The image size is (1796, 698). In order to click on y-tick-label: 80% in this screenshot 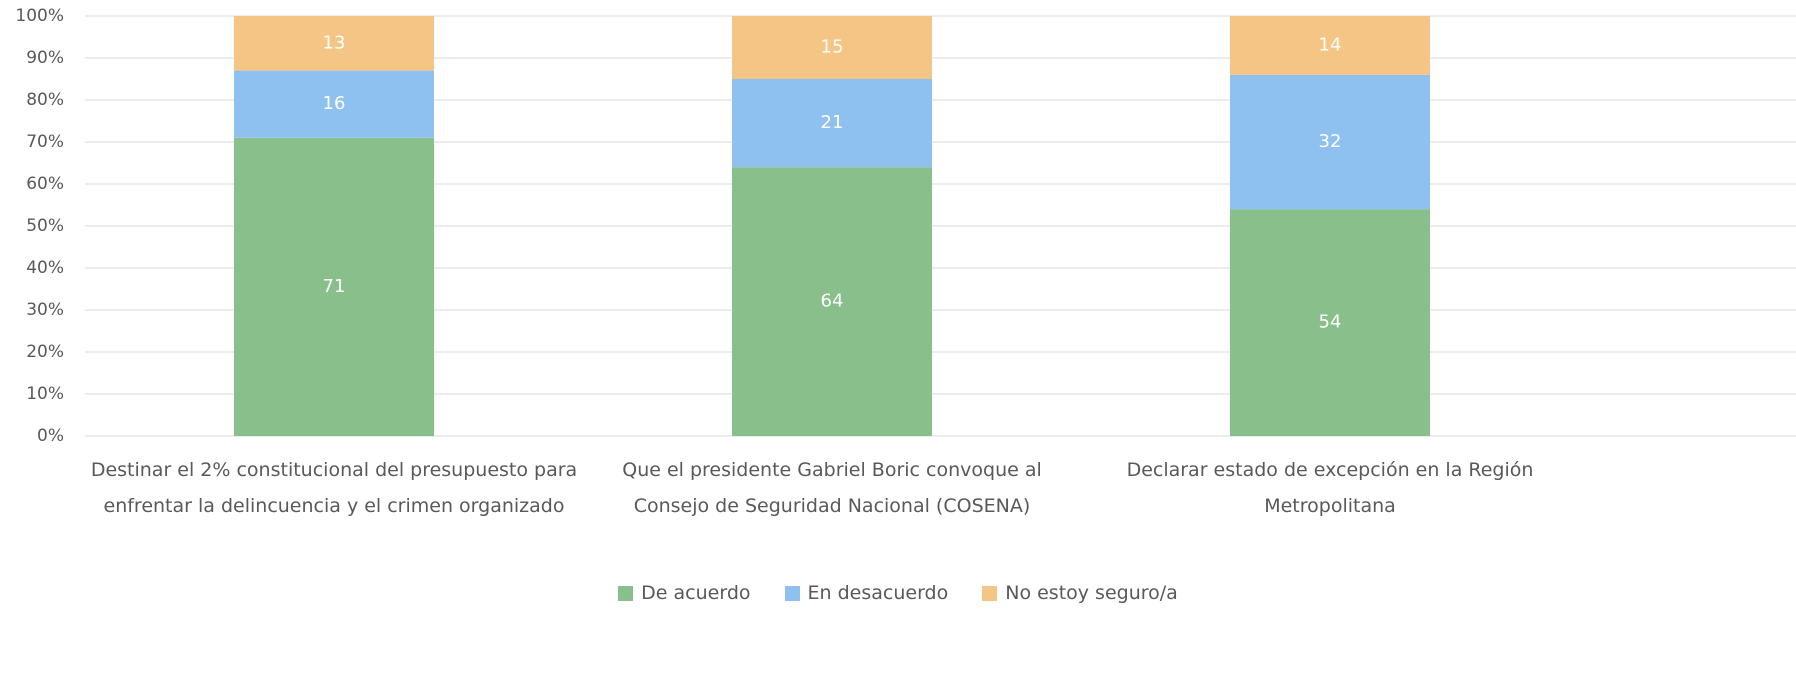, I will do `click(45, 100)`.